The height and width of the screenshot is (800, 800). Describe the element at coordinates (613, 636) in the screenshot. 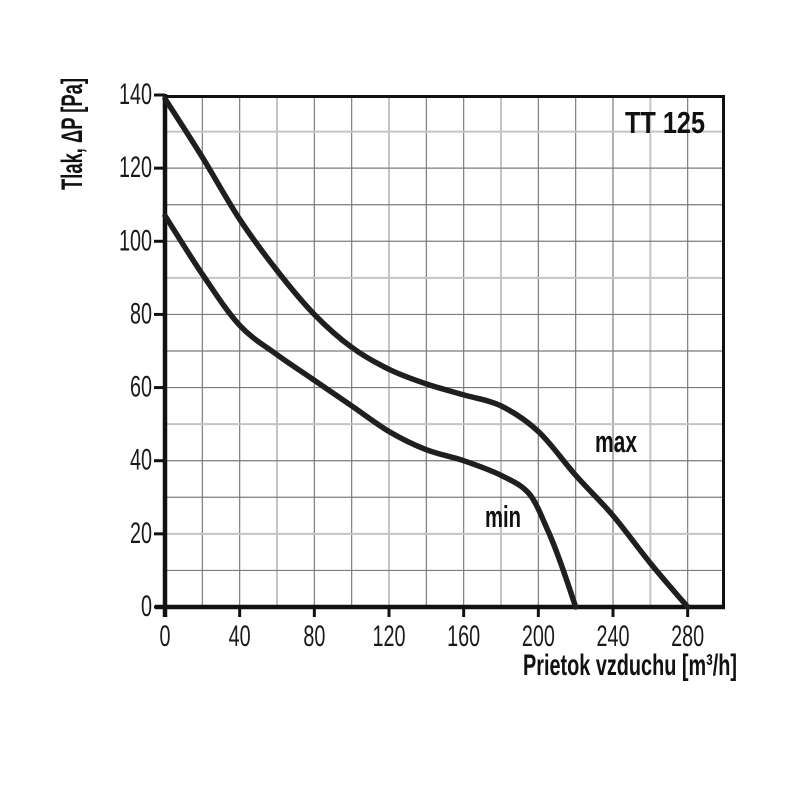

I see `x-tick-label: 240` at that location.